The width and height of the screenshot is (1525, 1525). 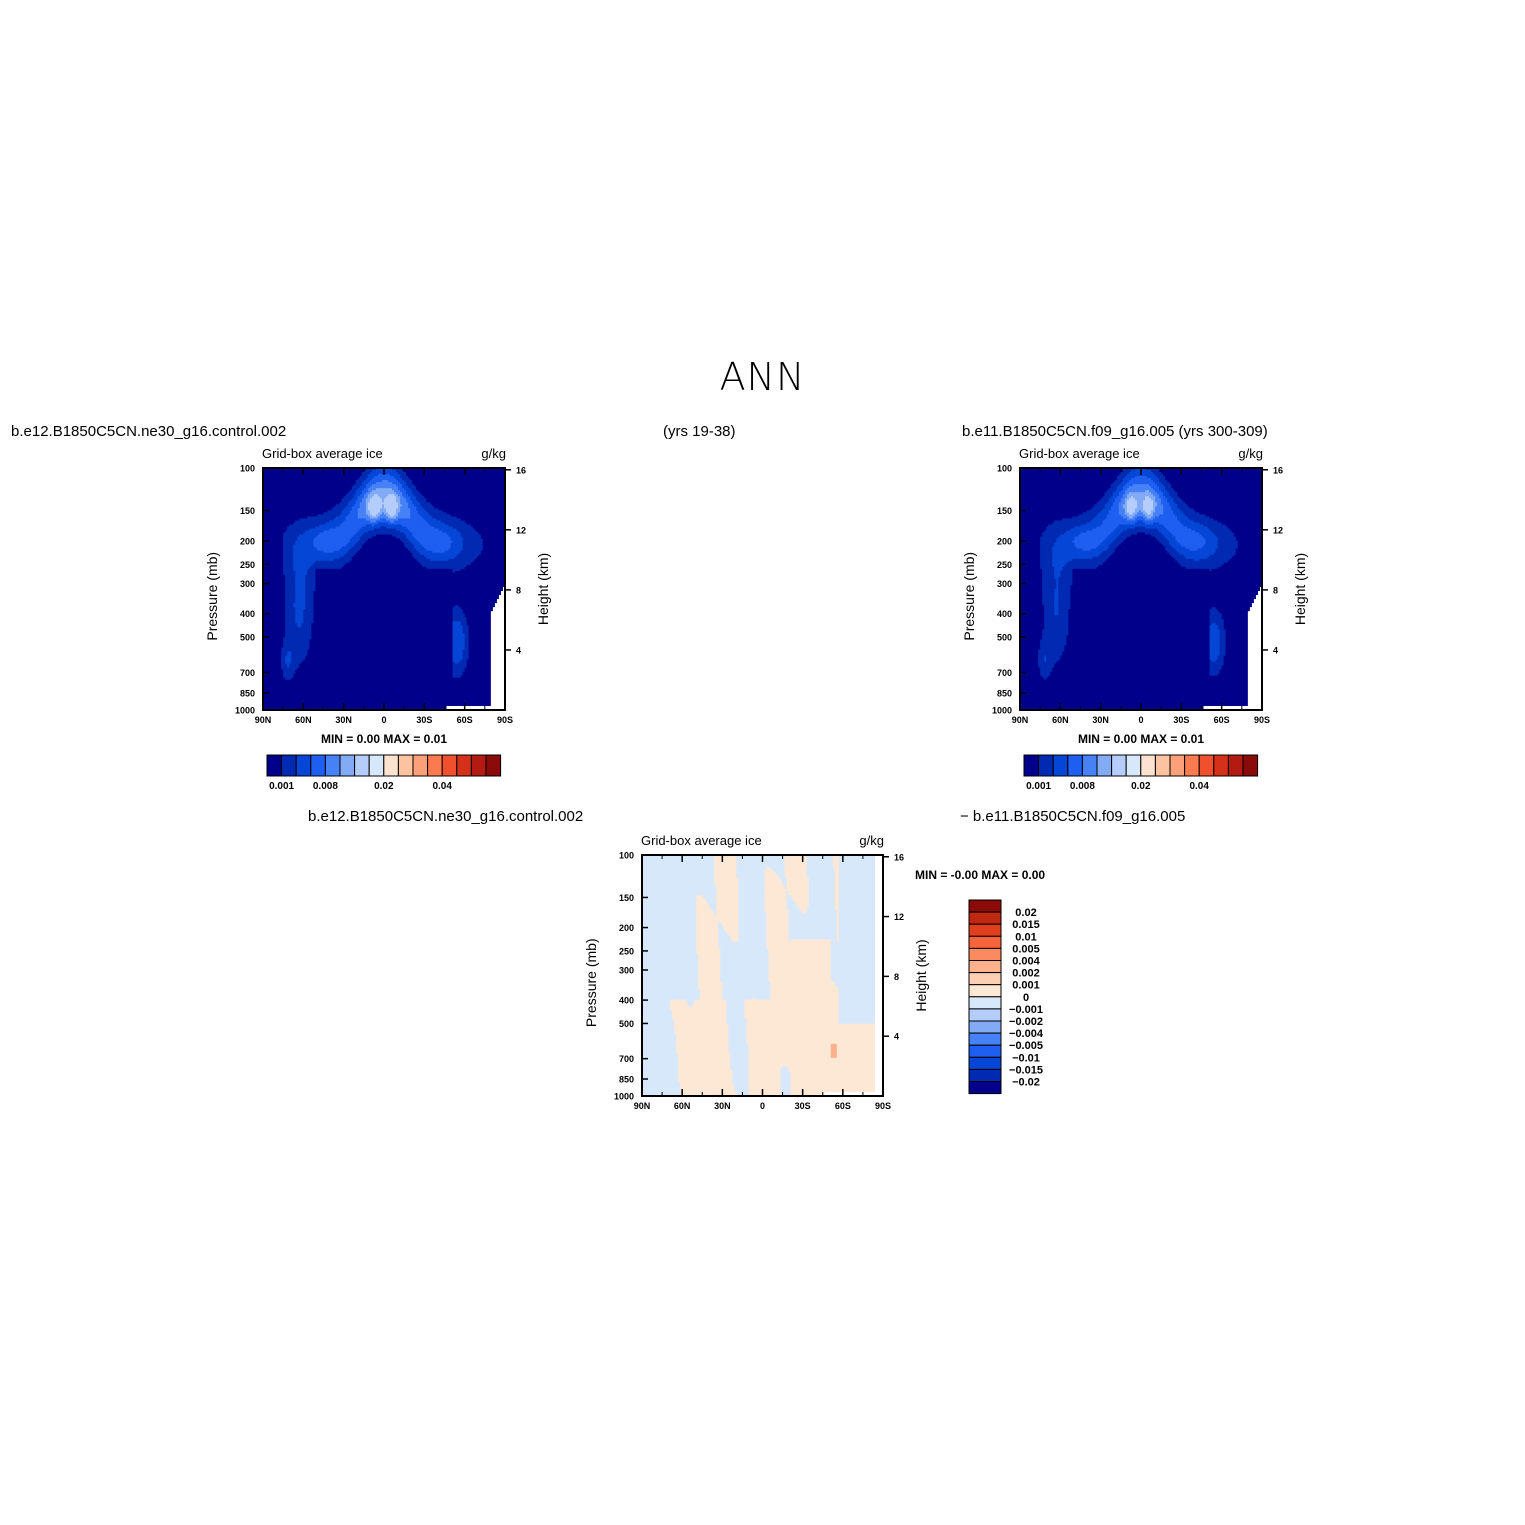 What do you see at coordinates (1026, 962) in the screenshot?
I see `legend-label: 0.004` at bounding box center [1026, 962].